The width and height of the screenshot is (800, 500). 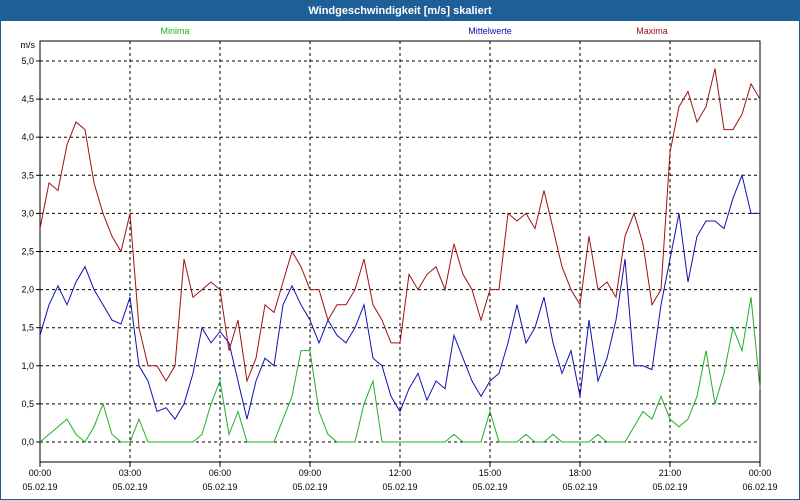 What do you see at coordinates (174, 31) in the screenshot?
I see `legend-entry-minima: Minima` at bounding box center [174, 31].